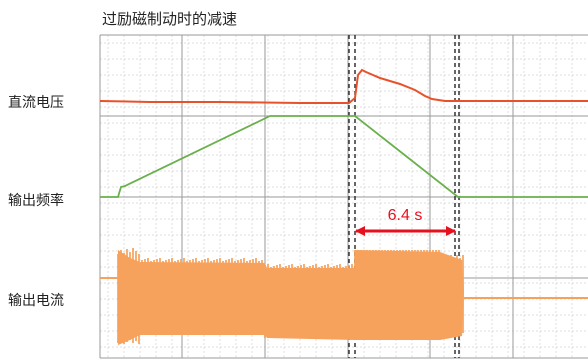 This screenshot has width=588, height=363. I want to click on chart-title: 过励磁制动时的减速, so click(170, 19).